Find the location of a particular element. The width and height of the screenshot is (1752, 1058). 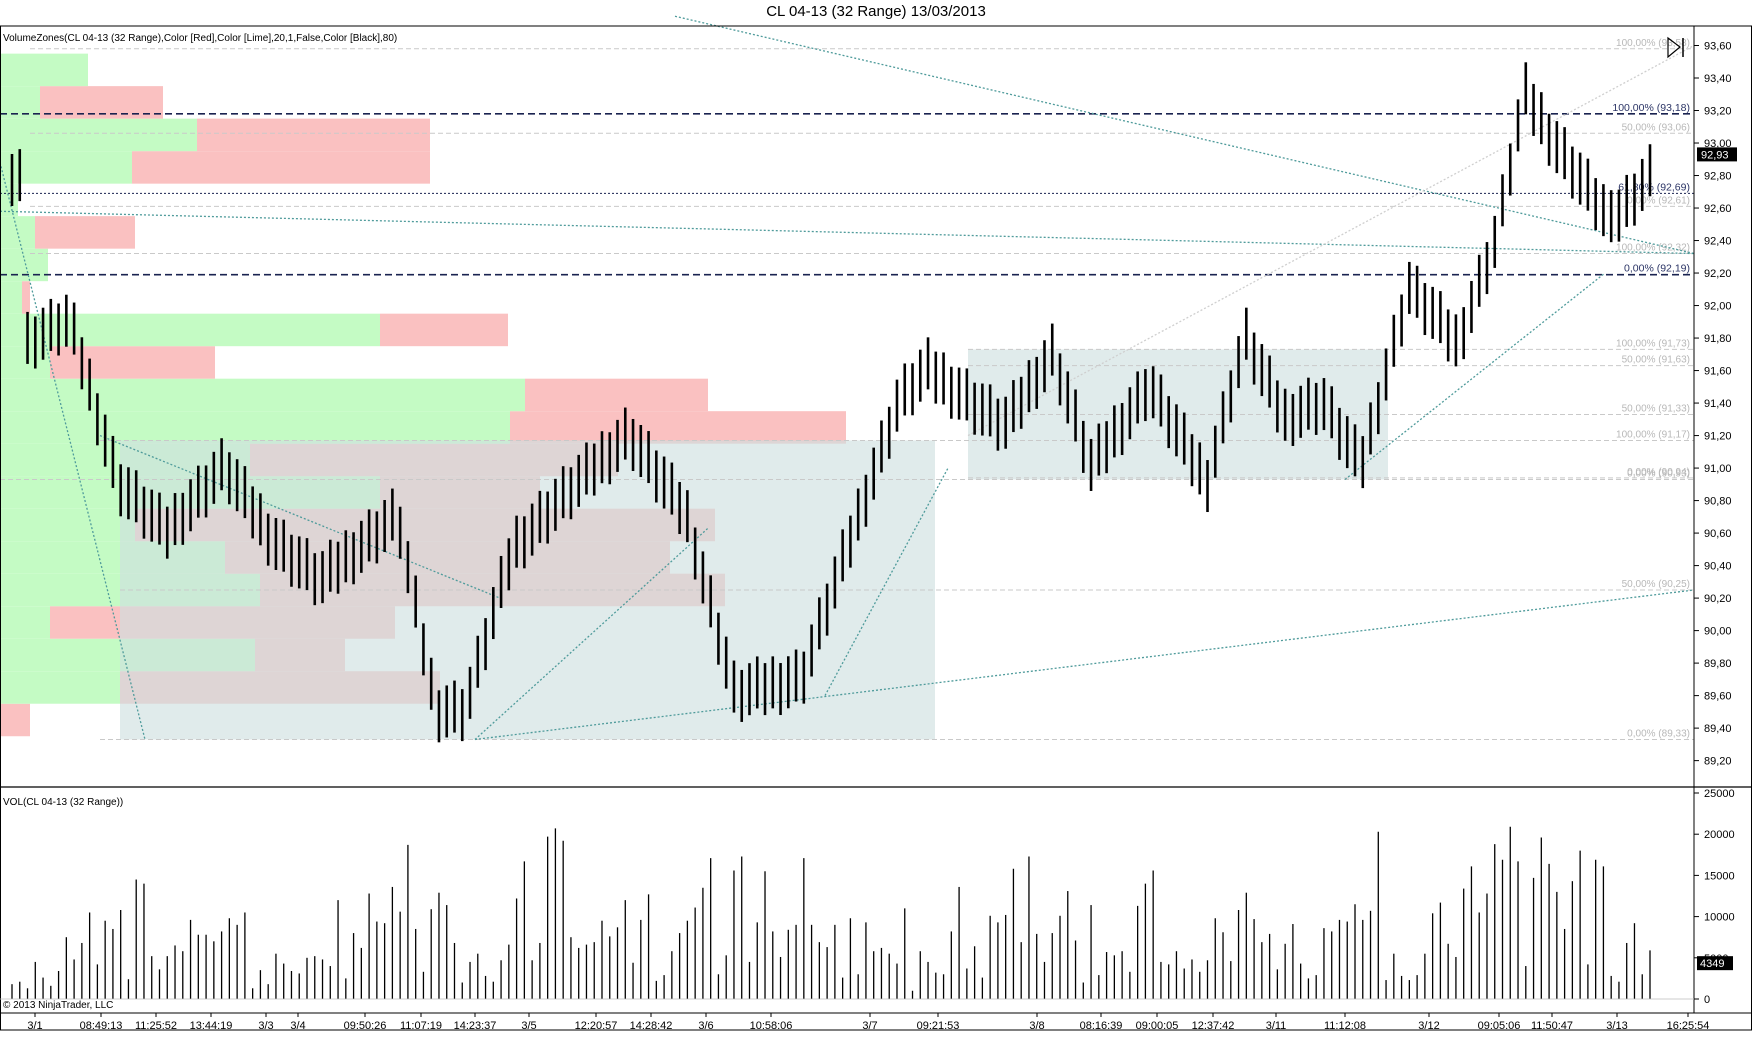

chart-title: CL 04-13 (32 Range) 13/03/2013 is located at coordinates (876, 11).